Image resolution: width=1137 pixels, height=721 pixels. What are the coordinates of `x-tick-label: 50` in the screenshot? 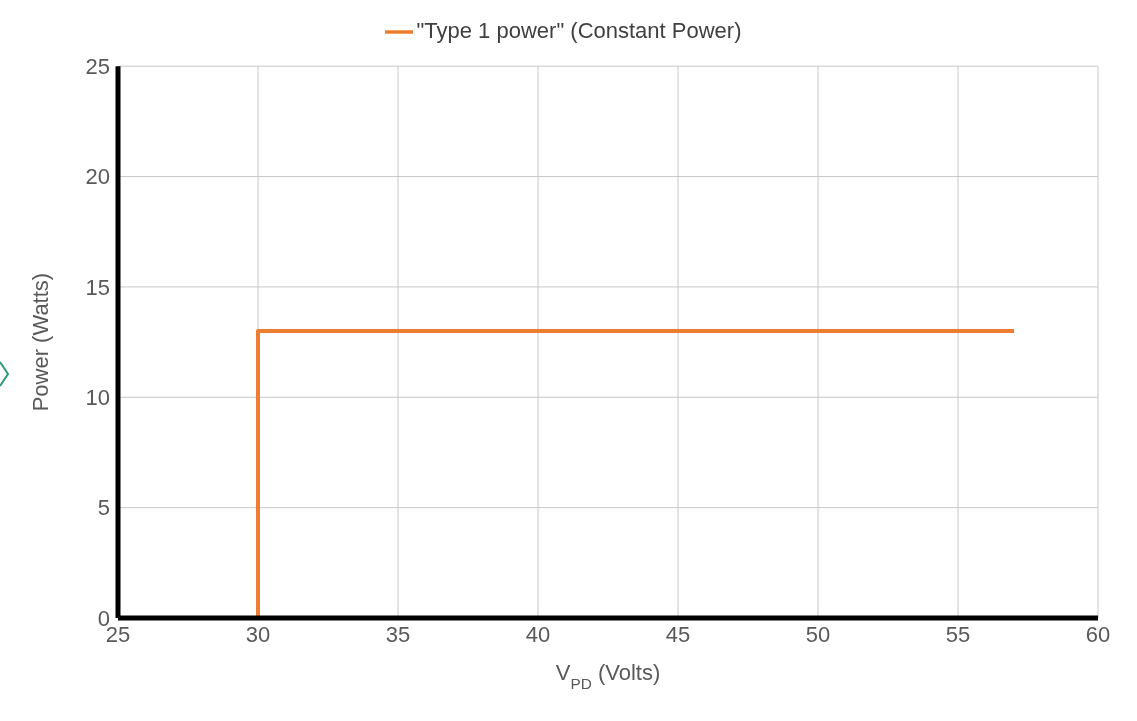 It's located at (818, 634).